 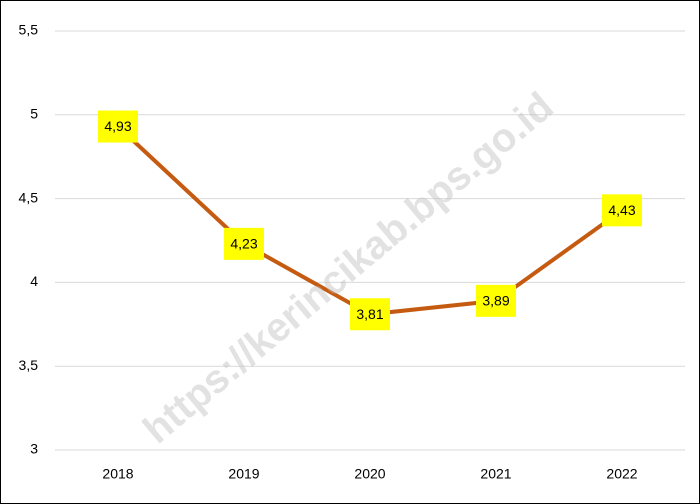 What do you see at coordinates (117, 474) in the screenshot?
I see `x-tick-label: 2018` at bounding box center [117, 474].